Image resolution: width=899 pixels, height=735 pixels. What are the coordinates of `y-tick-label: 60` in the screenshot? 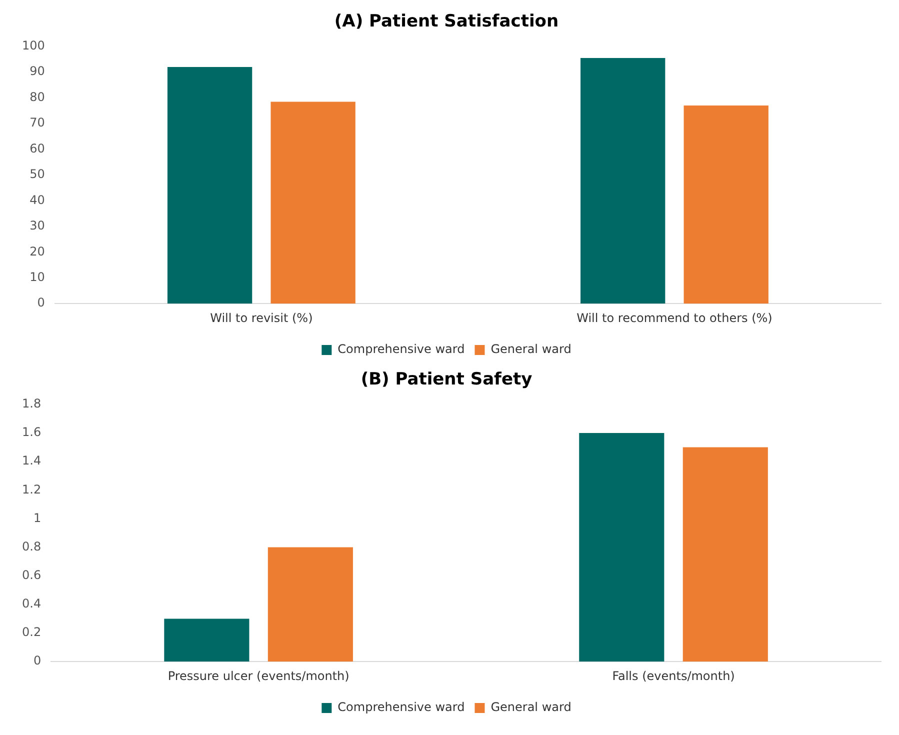 It's located at (37, 148).